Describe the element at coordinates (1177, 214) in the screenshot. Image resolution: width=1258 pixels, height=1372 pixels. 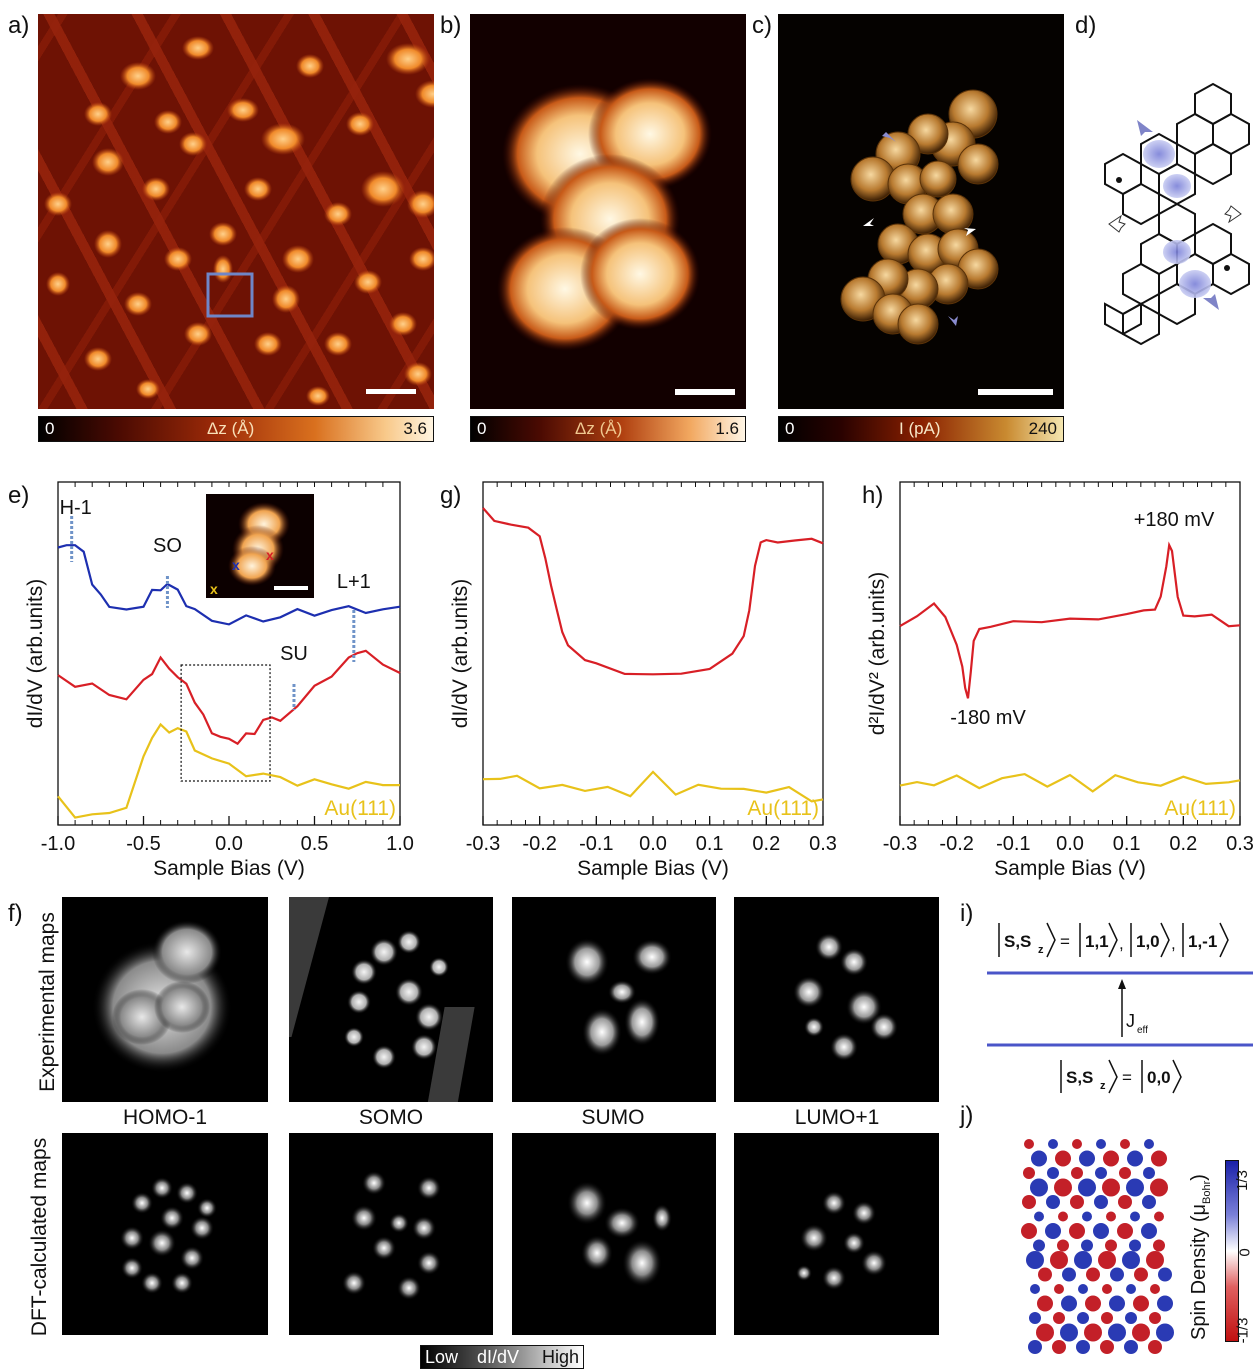
I see `chemical-structure` at that location.